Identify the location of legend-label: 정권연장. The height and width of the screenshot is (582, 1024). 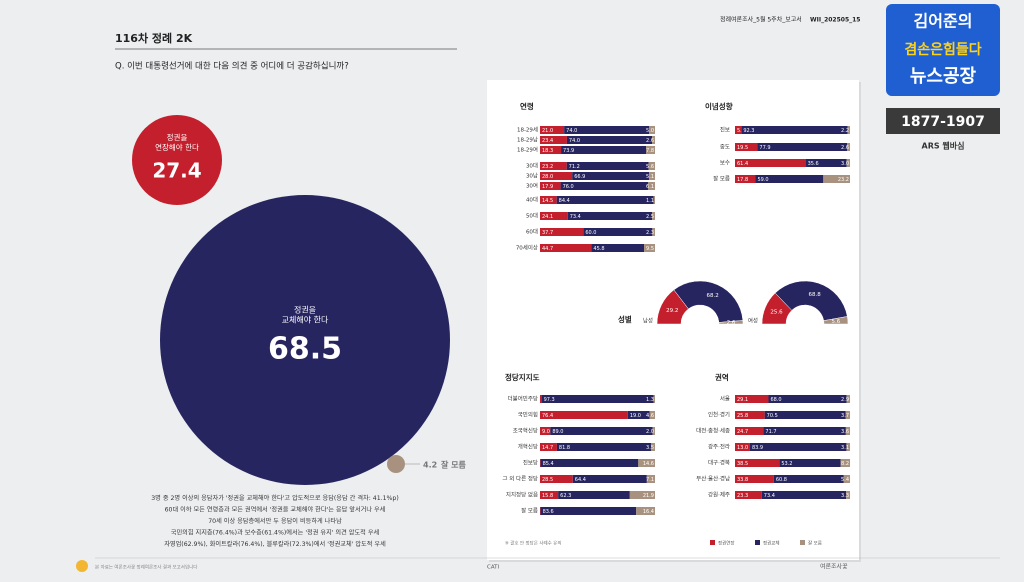
(726, 543).